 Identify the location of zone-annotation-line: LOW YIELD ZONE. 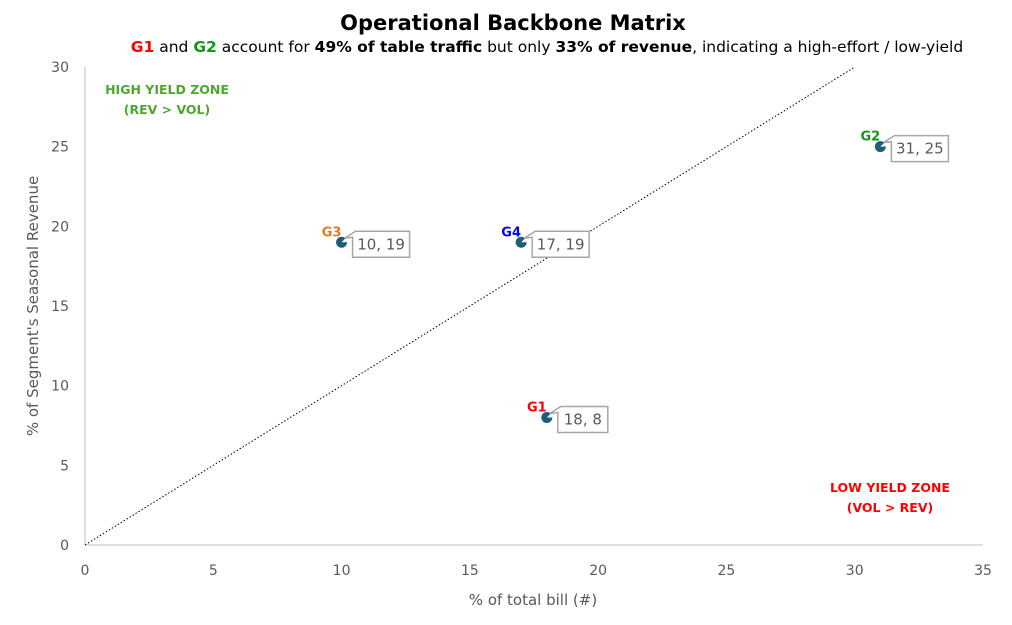
(890, 487).